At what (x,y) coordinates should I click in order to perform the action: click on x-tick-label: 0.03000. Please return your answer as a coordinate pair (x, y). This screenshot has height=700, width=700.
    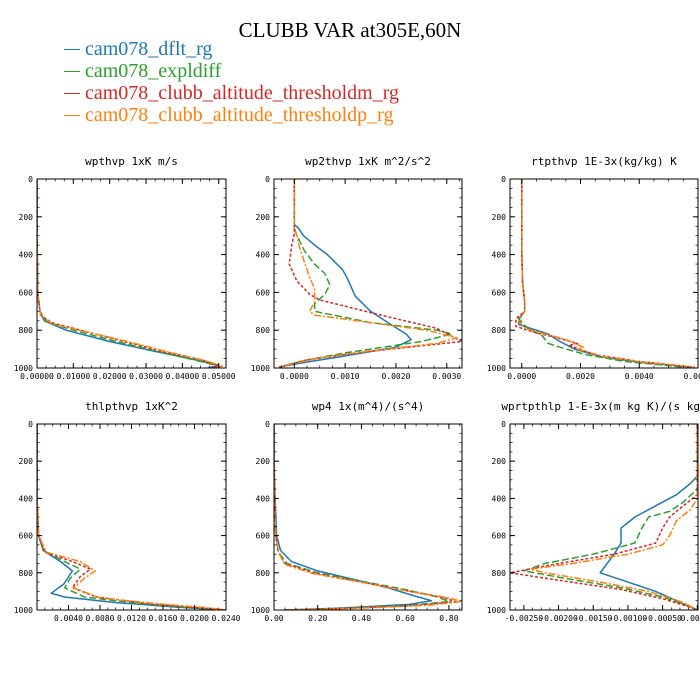
    Looking at the image, I should click on (146, 376).